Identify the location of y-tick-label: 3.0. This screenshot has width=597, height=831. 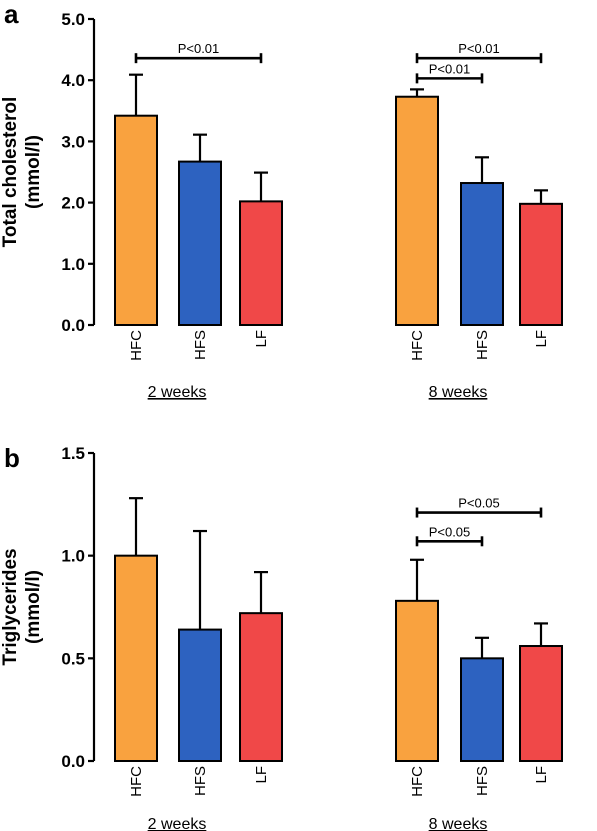
(73, 141).